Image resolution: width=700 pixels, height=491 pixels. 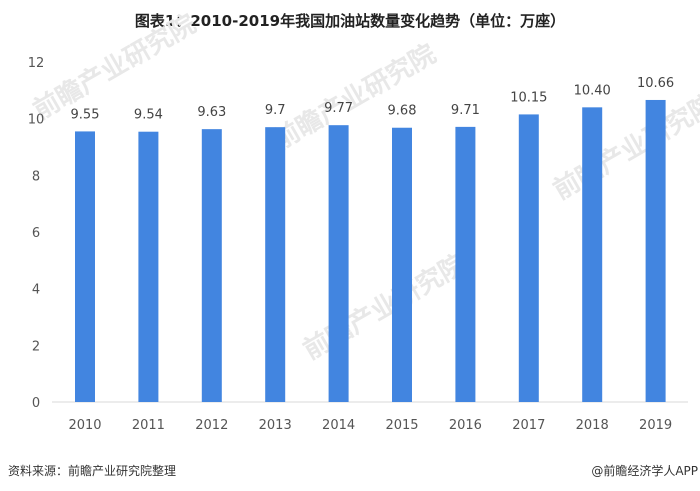 I want to click on y-tick-label: 10, so click(x=36, y=120).